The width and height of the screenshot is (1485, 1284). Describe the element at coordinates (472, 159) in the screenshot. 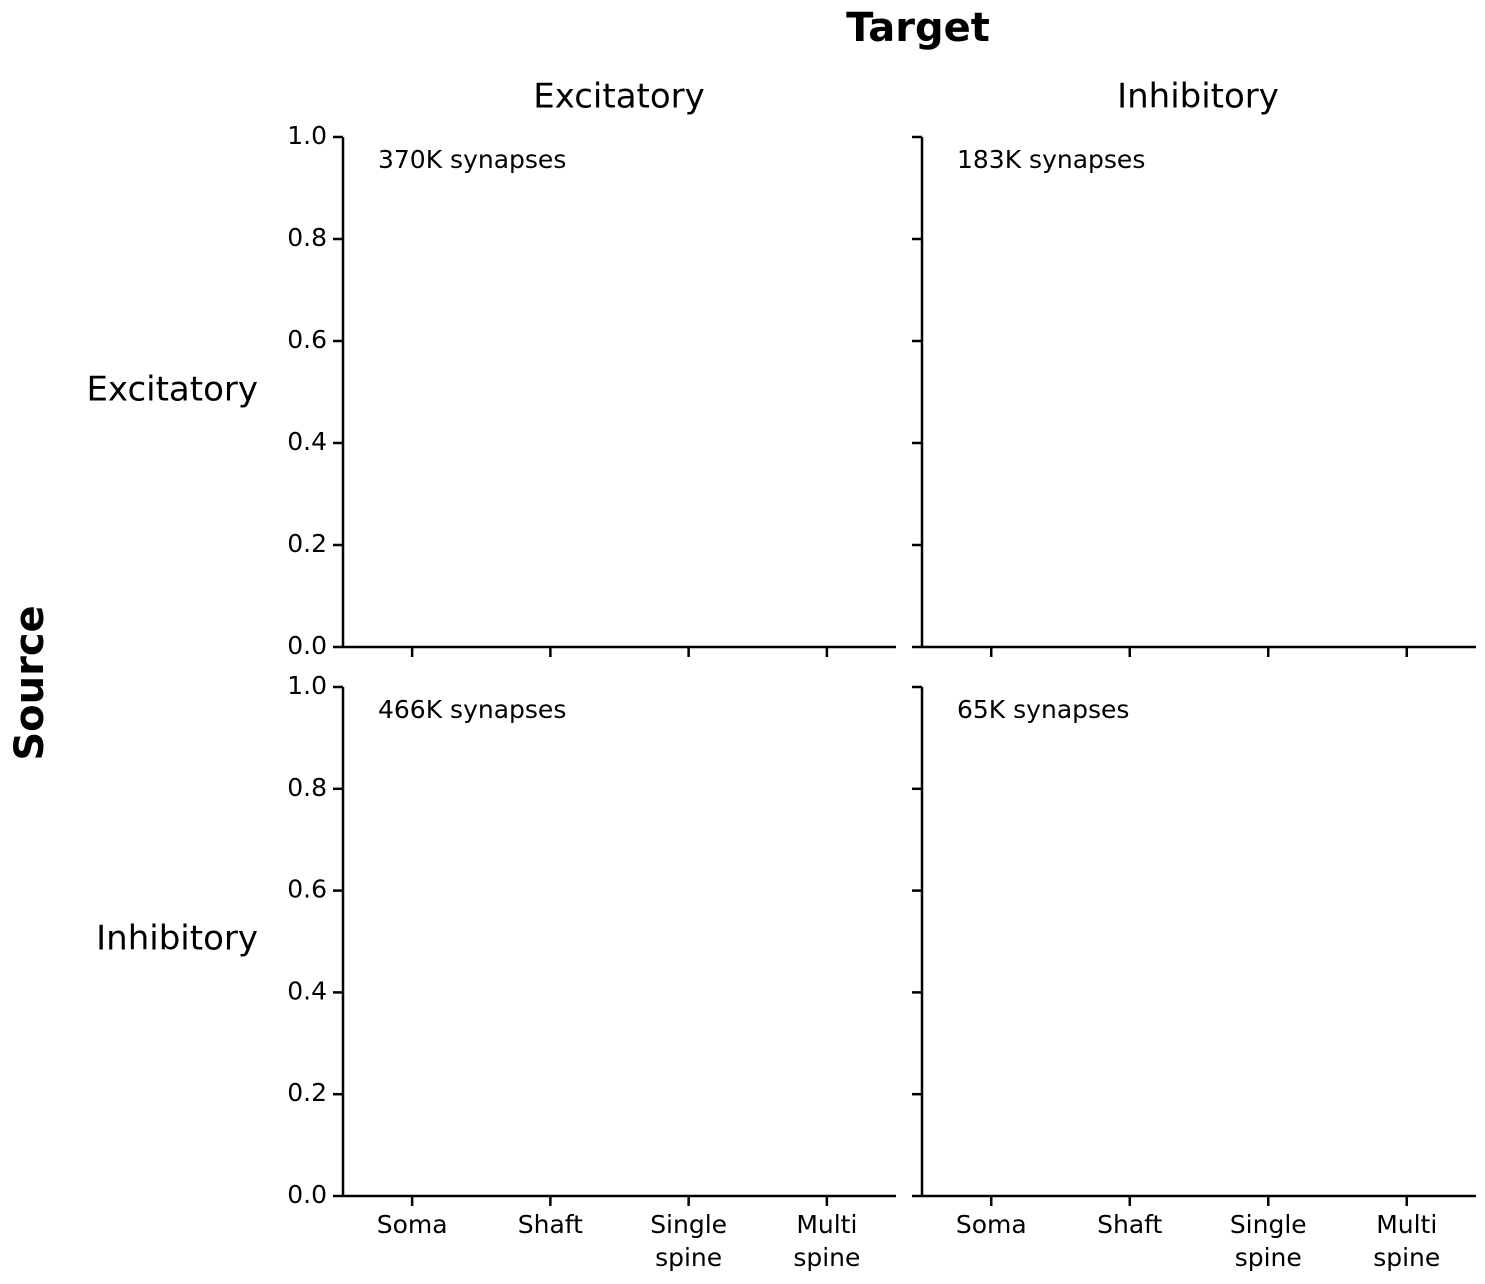

I see `annotation: 370K synapses` at that location.